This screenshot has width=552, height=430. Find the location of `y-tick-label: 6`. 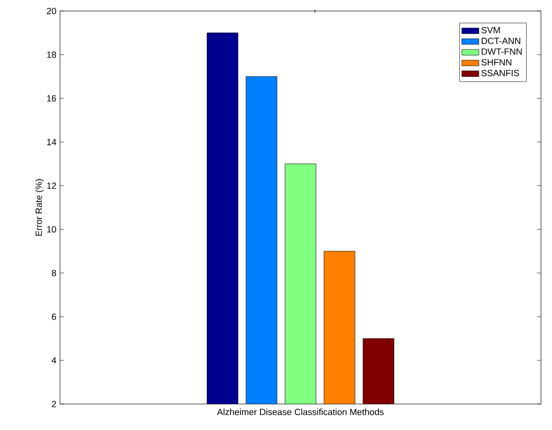

y-tick-label: 6 is located at coordinates (54, 316).